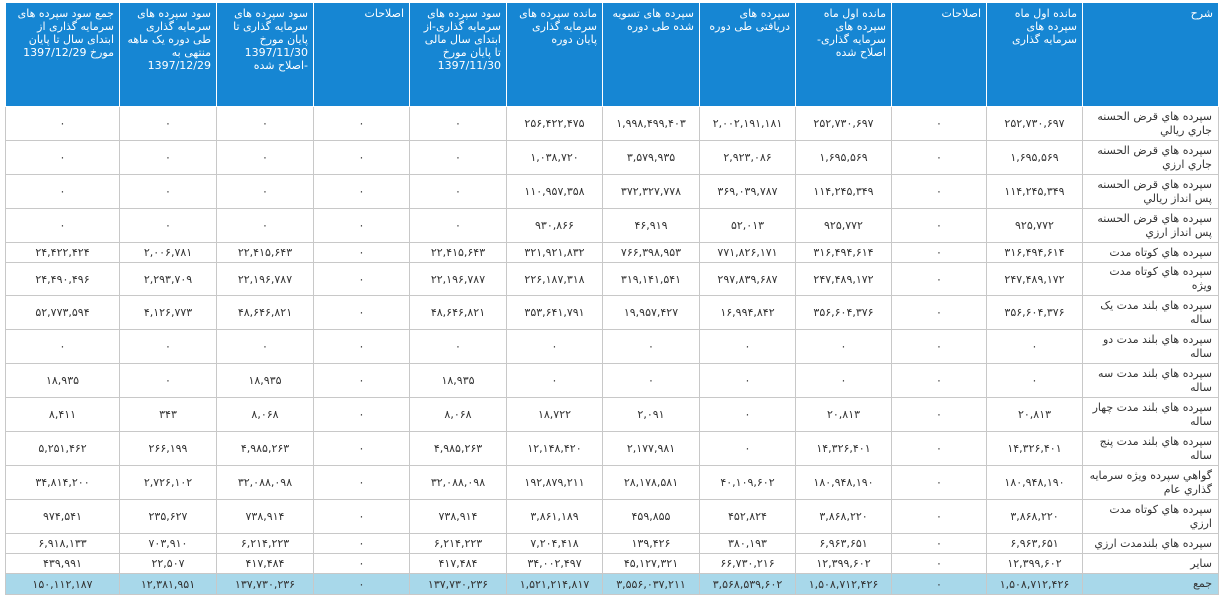 The image size is (1222, 601). I want to click on cell-value: ۳,۸۶۸,۲۲۰, so click(843, 516).